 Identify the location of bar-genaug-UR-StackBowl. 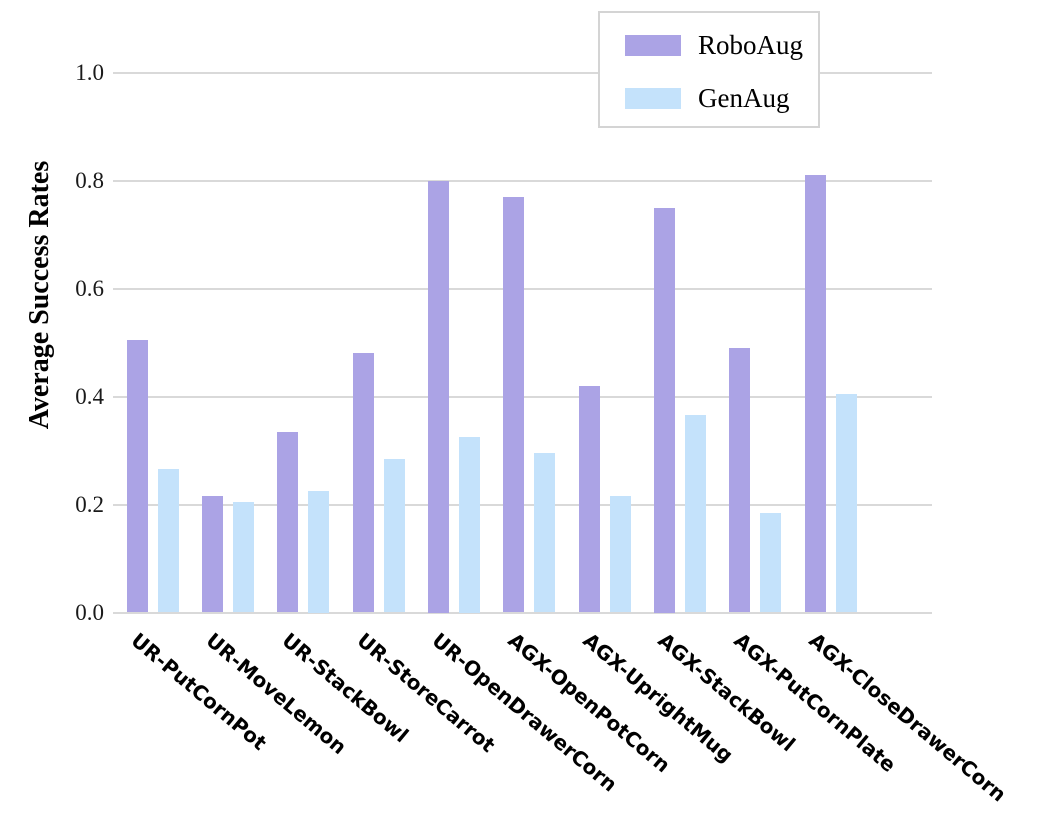
(319, 552).